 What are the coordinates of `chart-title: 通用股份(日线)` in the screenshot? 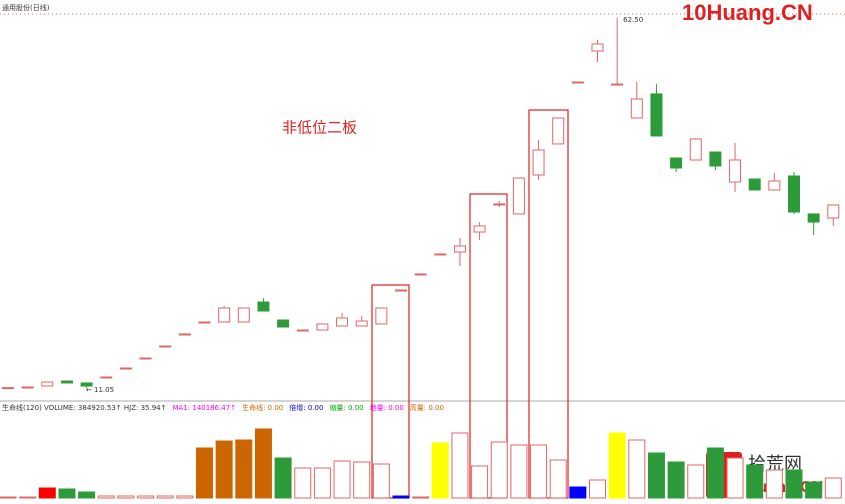 It's located at (26, 7).